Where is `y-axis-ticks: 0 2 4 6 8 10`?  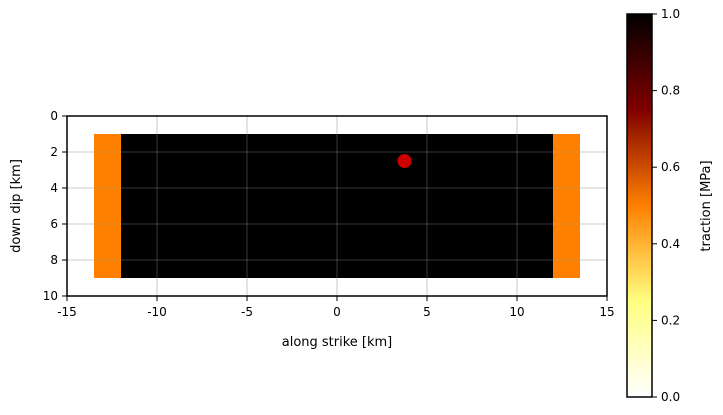
y-axis-ticks: 0 2 4 6 8 10 is located at coordinates (55, 206).